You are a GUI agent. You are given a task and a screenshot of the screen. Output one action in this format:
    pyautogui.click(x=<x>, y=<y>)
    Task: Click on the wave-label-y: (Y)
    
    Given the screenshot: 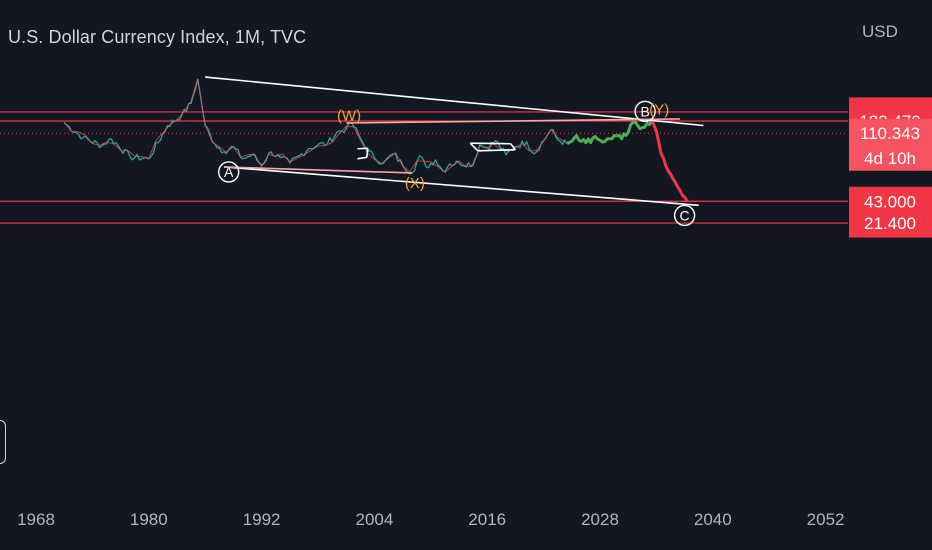 What is the action you would take?
    pyautogui.click(x=659, y=109)
    